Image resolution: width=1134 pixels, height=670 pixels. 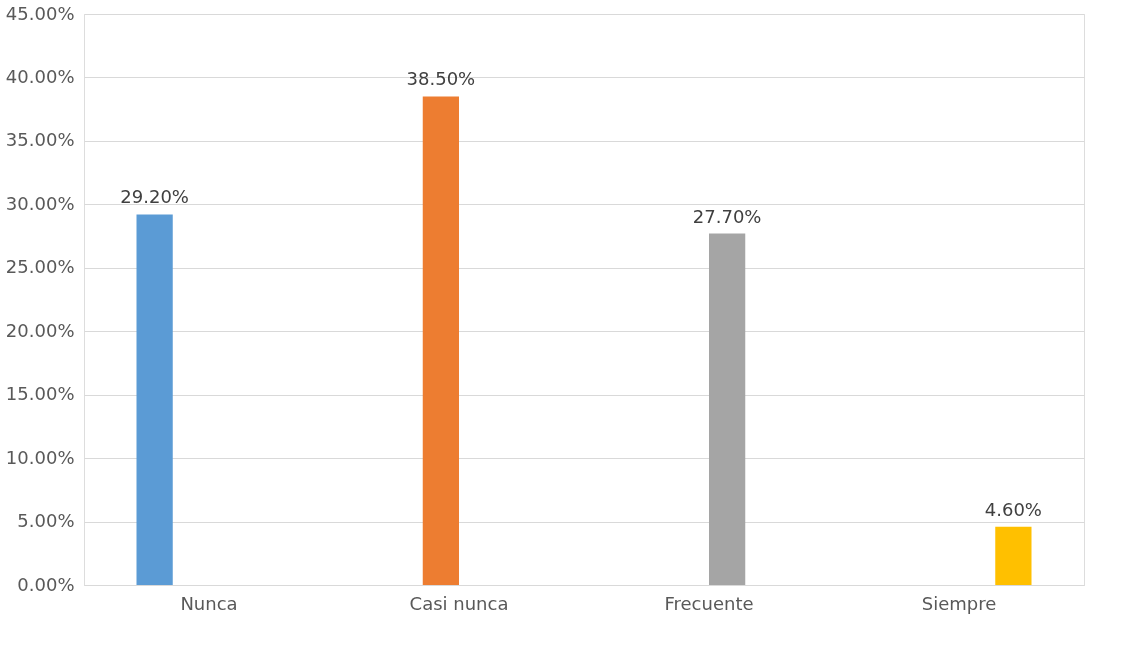 I want to click on y-tick-label: 15.00%, so click(x=40, y=394).